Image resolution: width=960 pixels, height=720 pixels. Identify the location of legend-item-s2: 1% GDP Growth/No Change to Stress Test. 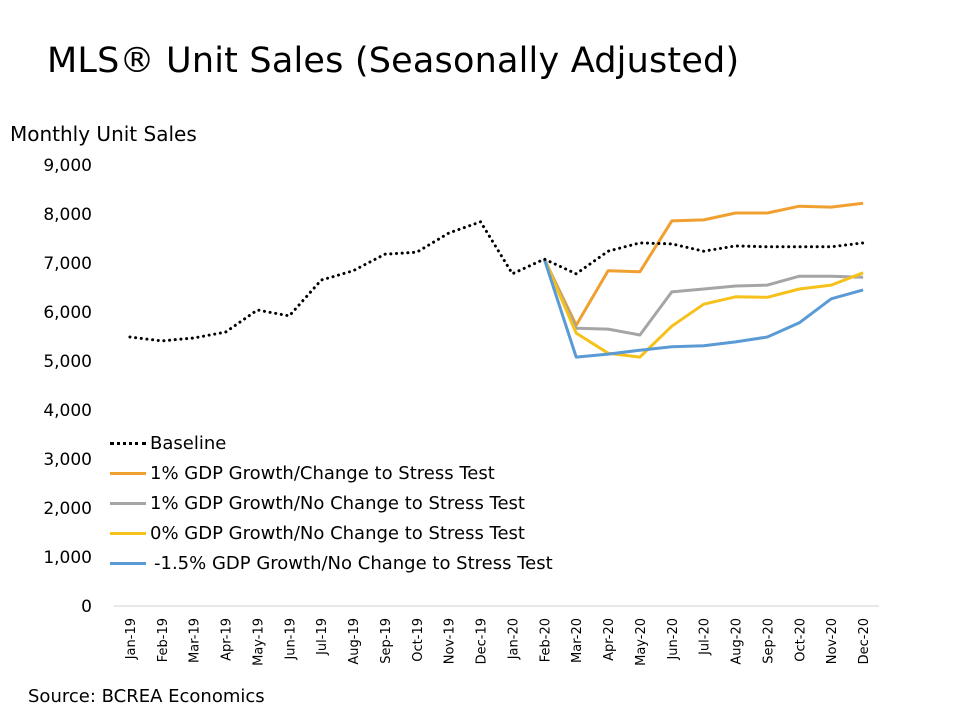
(331, 503).